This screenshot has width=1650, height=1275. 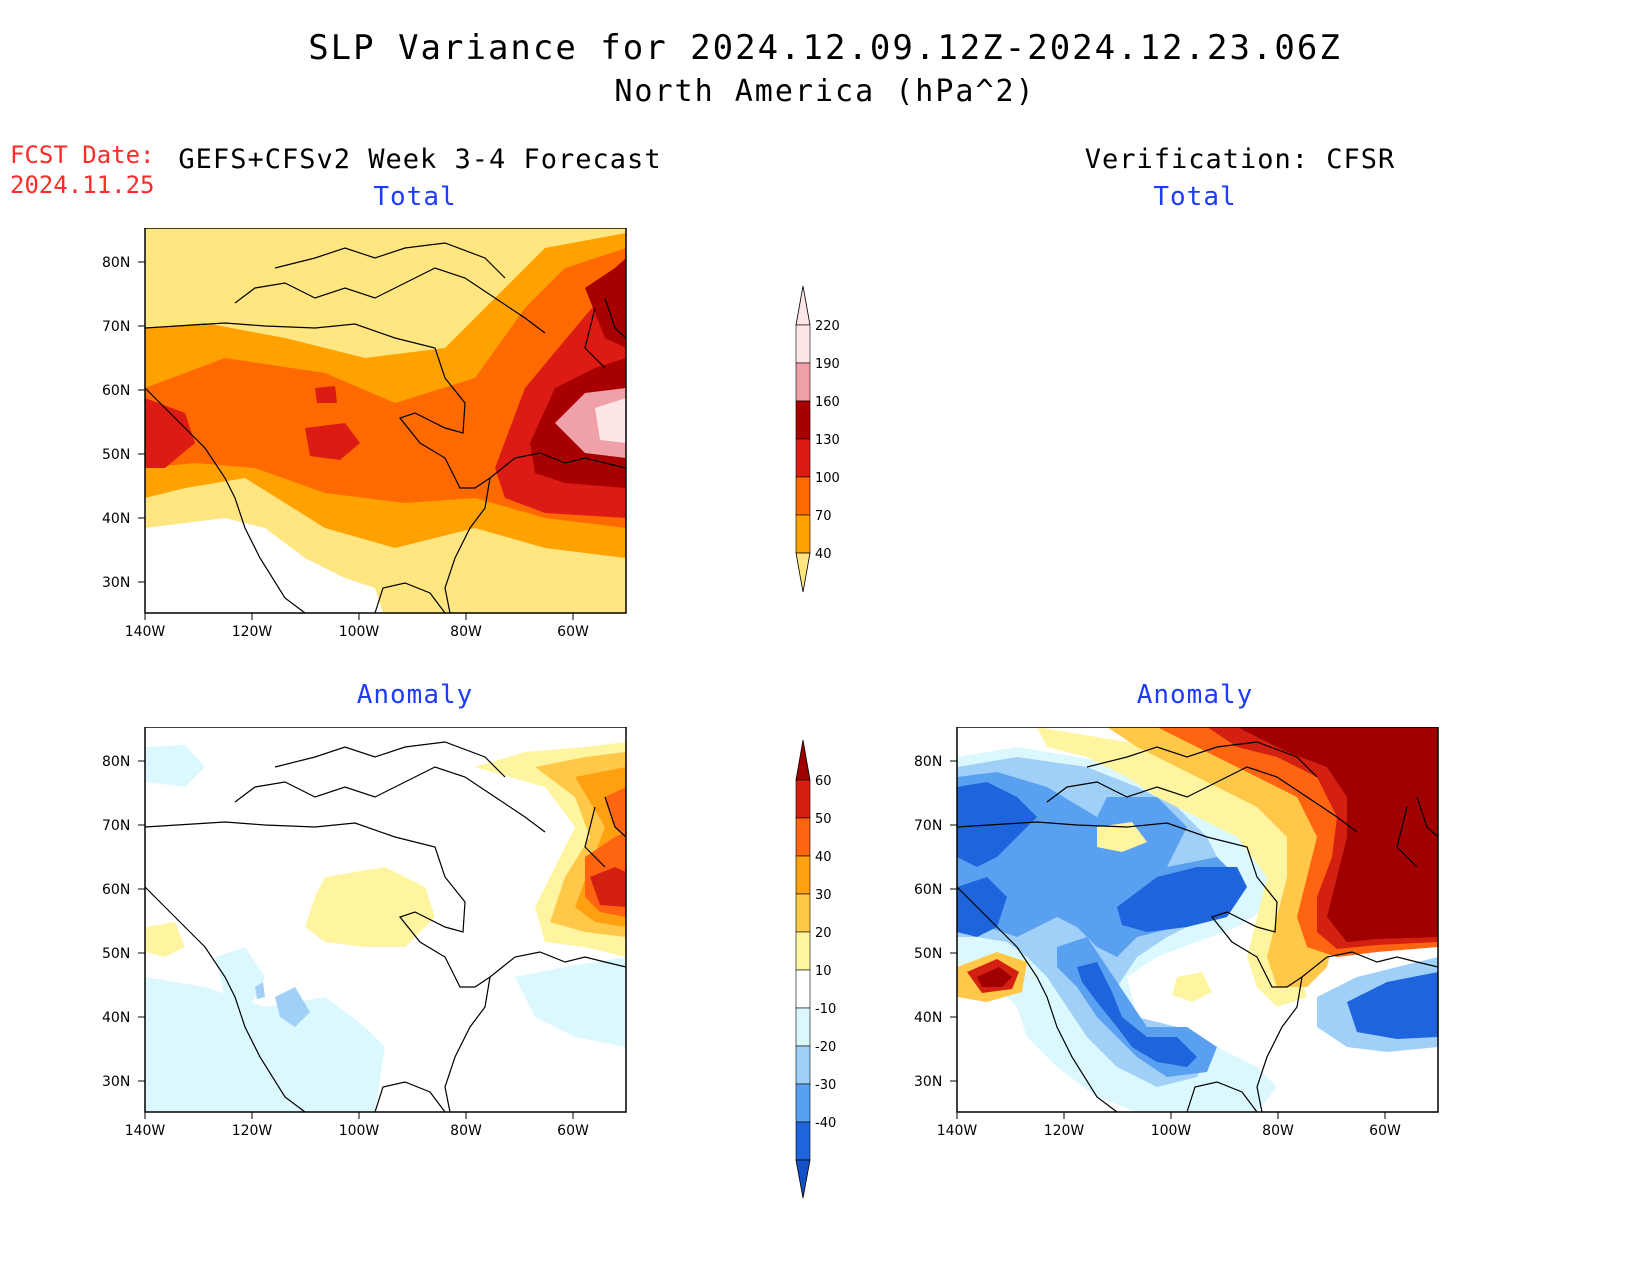 What do you see at coordinates (825, 91) in the screenshot?
I see `main-subtitle: North America (hPa^2)` at bounding box center [825, 91].